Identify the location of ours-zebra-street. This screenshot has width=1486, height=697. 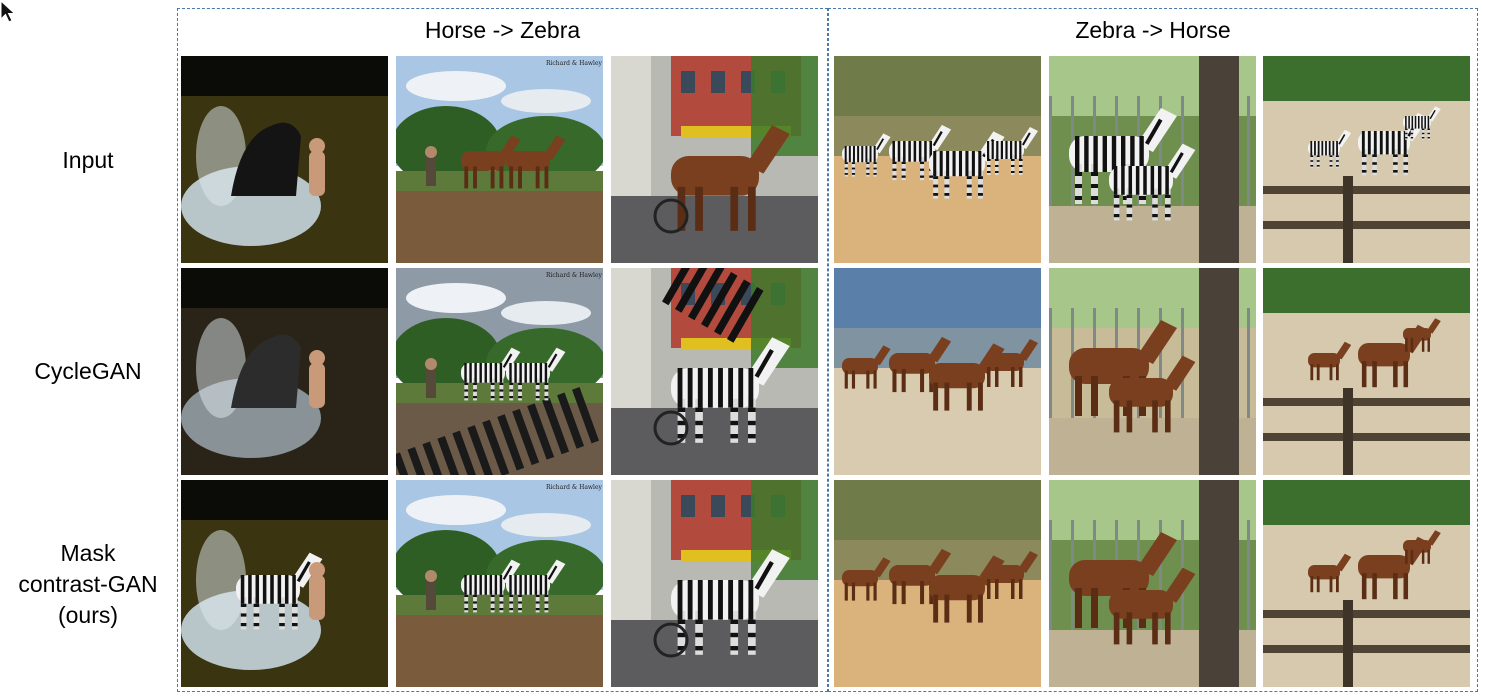
(714, 583).